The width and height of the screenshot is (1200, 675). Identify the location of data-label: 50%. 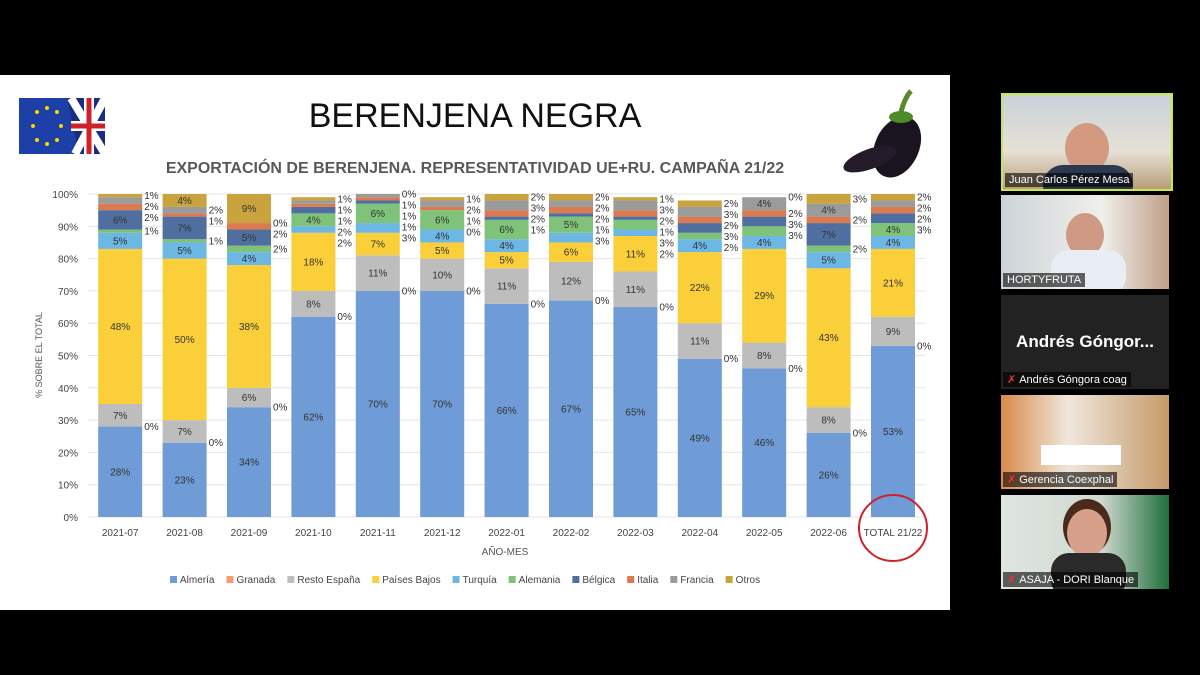
(185, 340).